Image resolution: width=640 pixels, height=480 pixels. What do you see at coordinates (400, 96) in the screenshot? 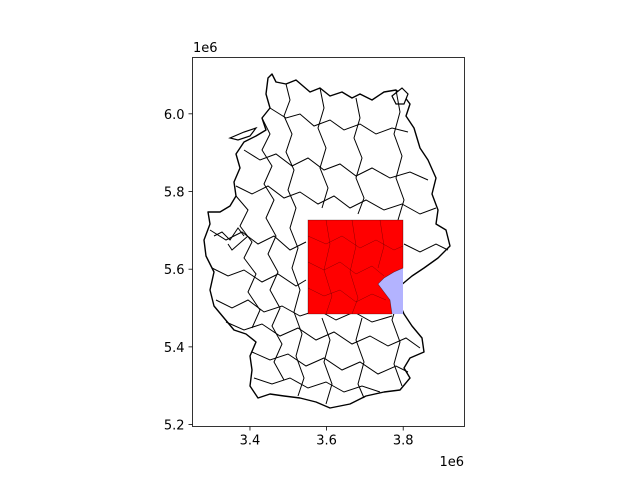
I see `island-east` at bounding box center [400, 96].